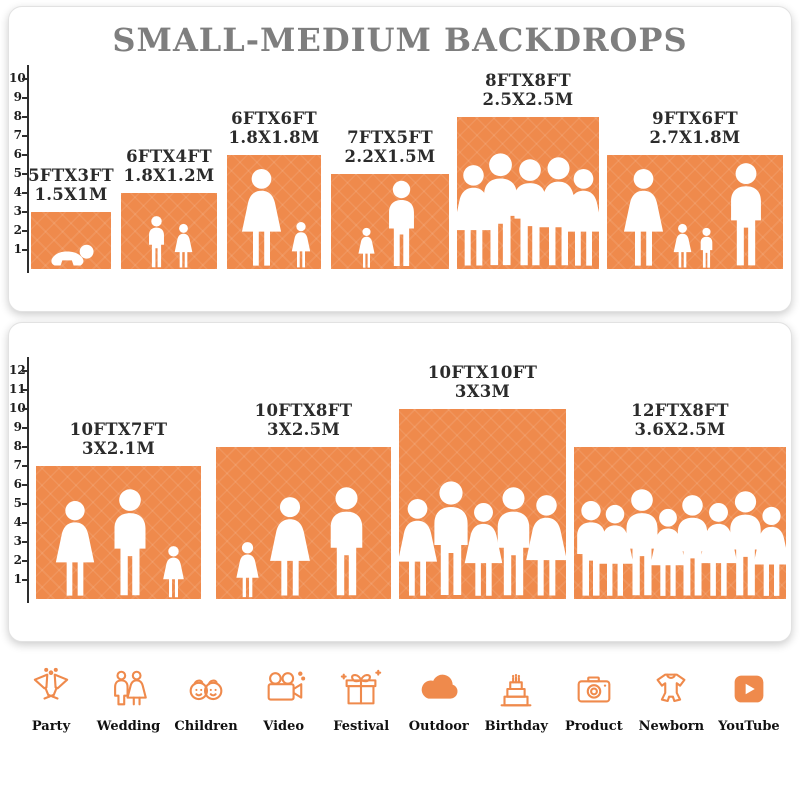  What do you see at coordinates (28, 480) in the screenshot?
I see `ruler-axis-line` at bounding box center [28, 480].